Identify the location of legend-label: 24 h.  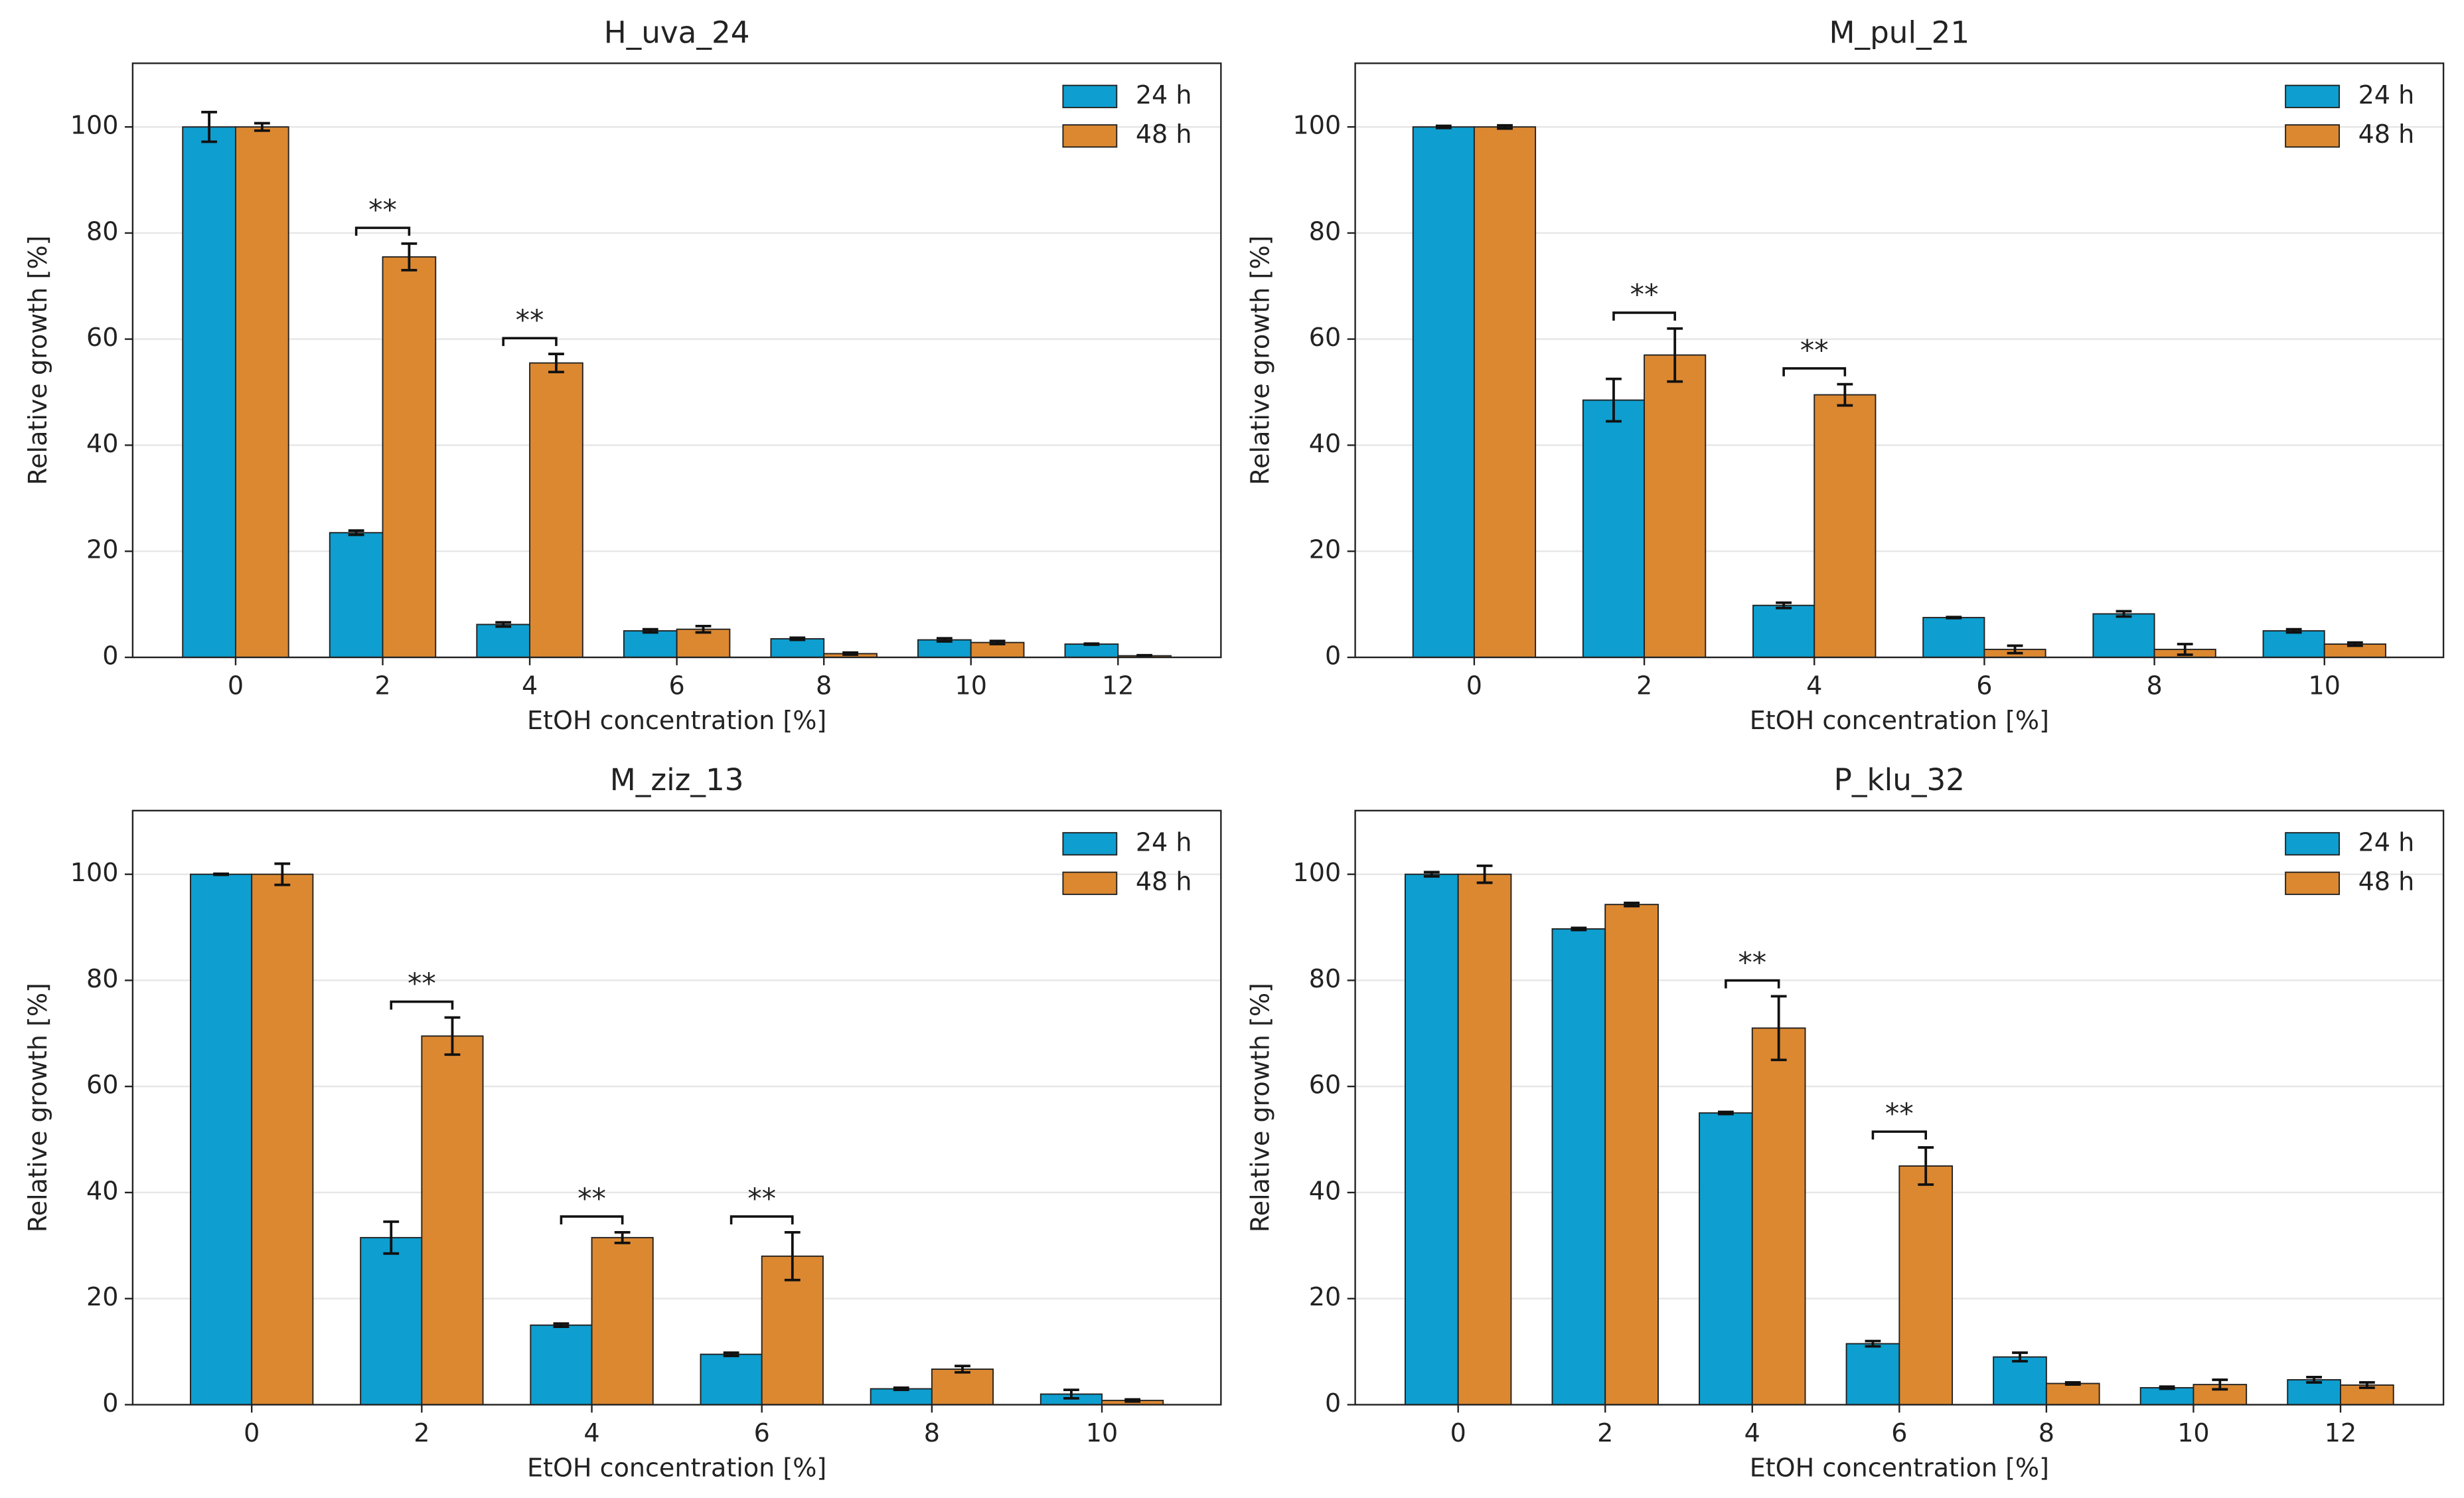
(2387, 842).